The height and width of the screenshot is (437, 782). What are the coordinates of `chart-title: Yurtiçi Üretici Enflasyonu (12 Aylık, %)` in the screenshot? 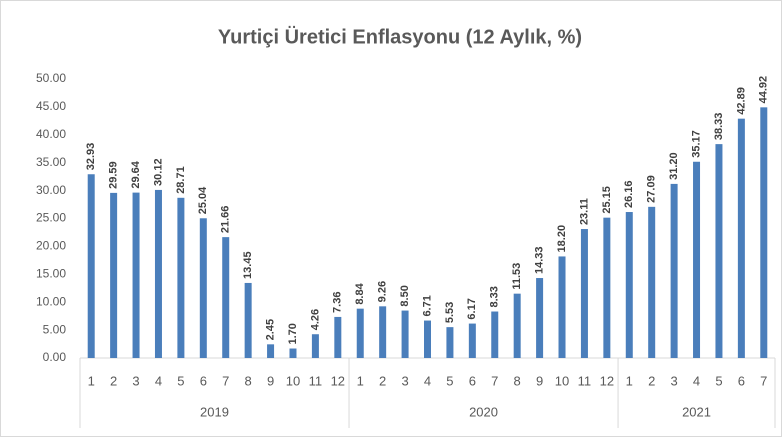 It's located at (400, 36).